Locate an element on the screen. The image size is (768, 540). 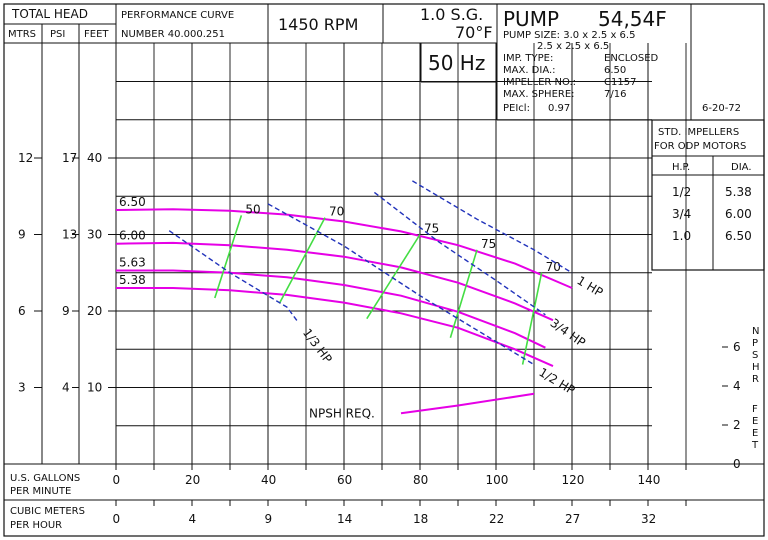
impeller-hp-cell: 1/2 is located at coordinates (681, 192).